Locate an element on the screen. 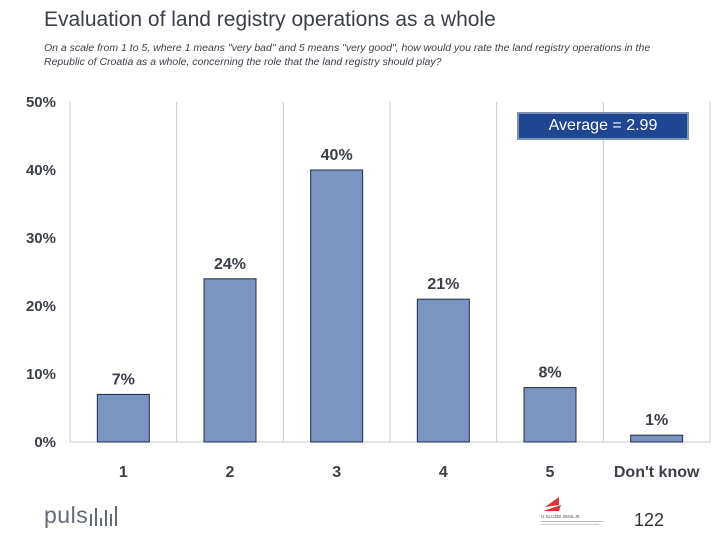 The height and width of the screenshot is (540, 720). y-tick-label: 10% is located at coordinates (41, 374).